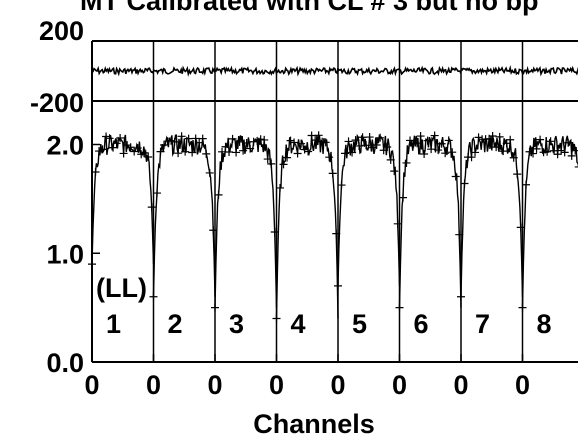 Image resolution: width=578 pixels, height=440 pixels. What do you see at coordinates (314, 424) in the screenshot?
I see `x-axis-label: Channels` at bounding box center [314, 424].